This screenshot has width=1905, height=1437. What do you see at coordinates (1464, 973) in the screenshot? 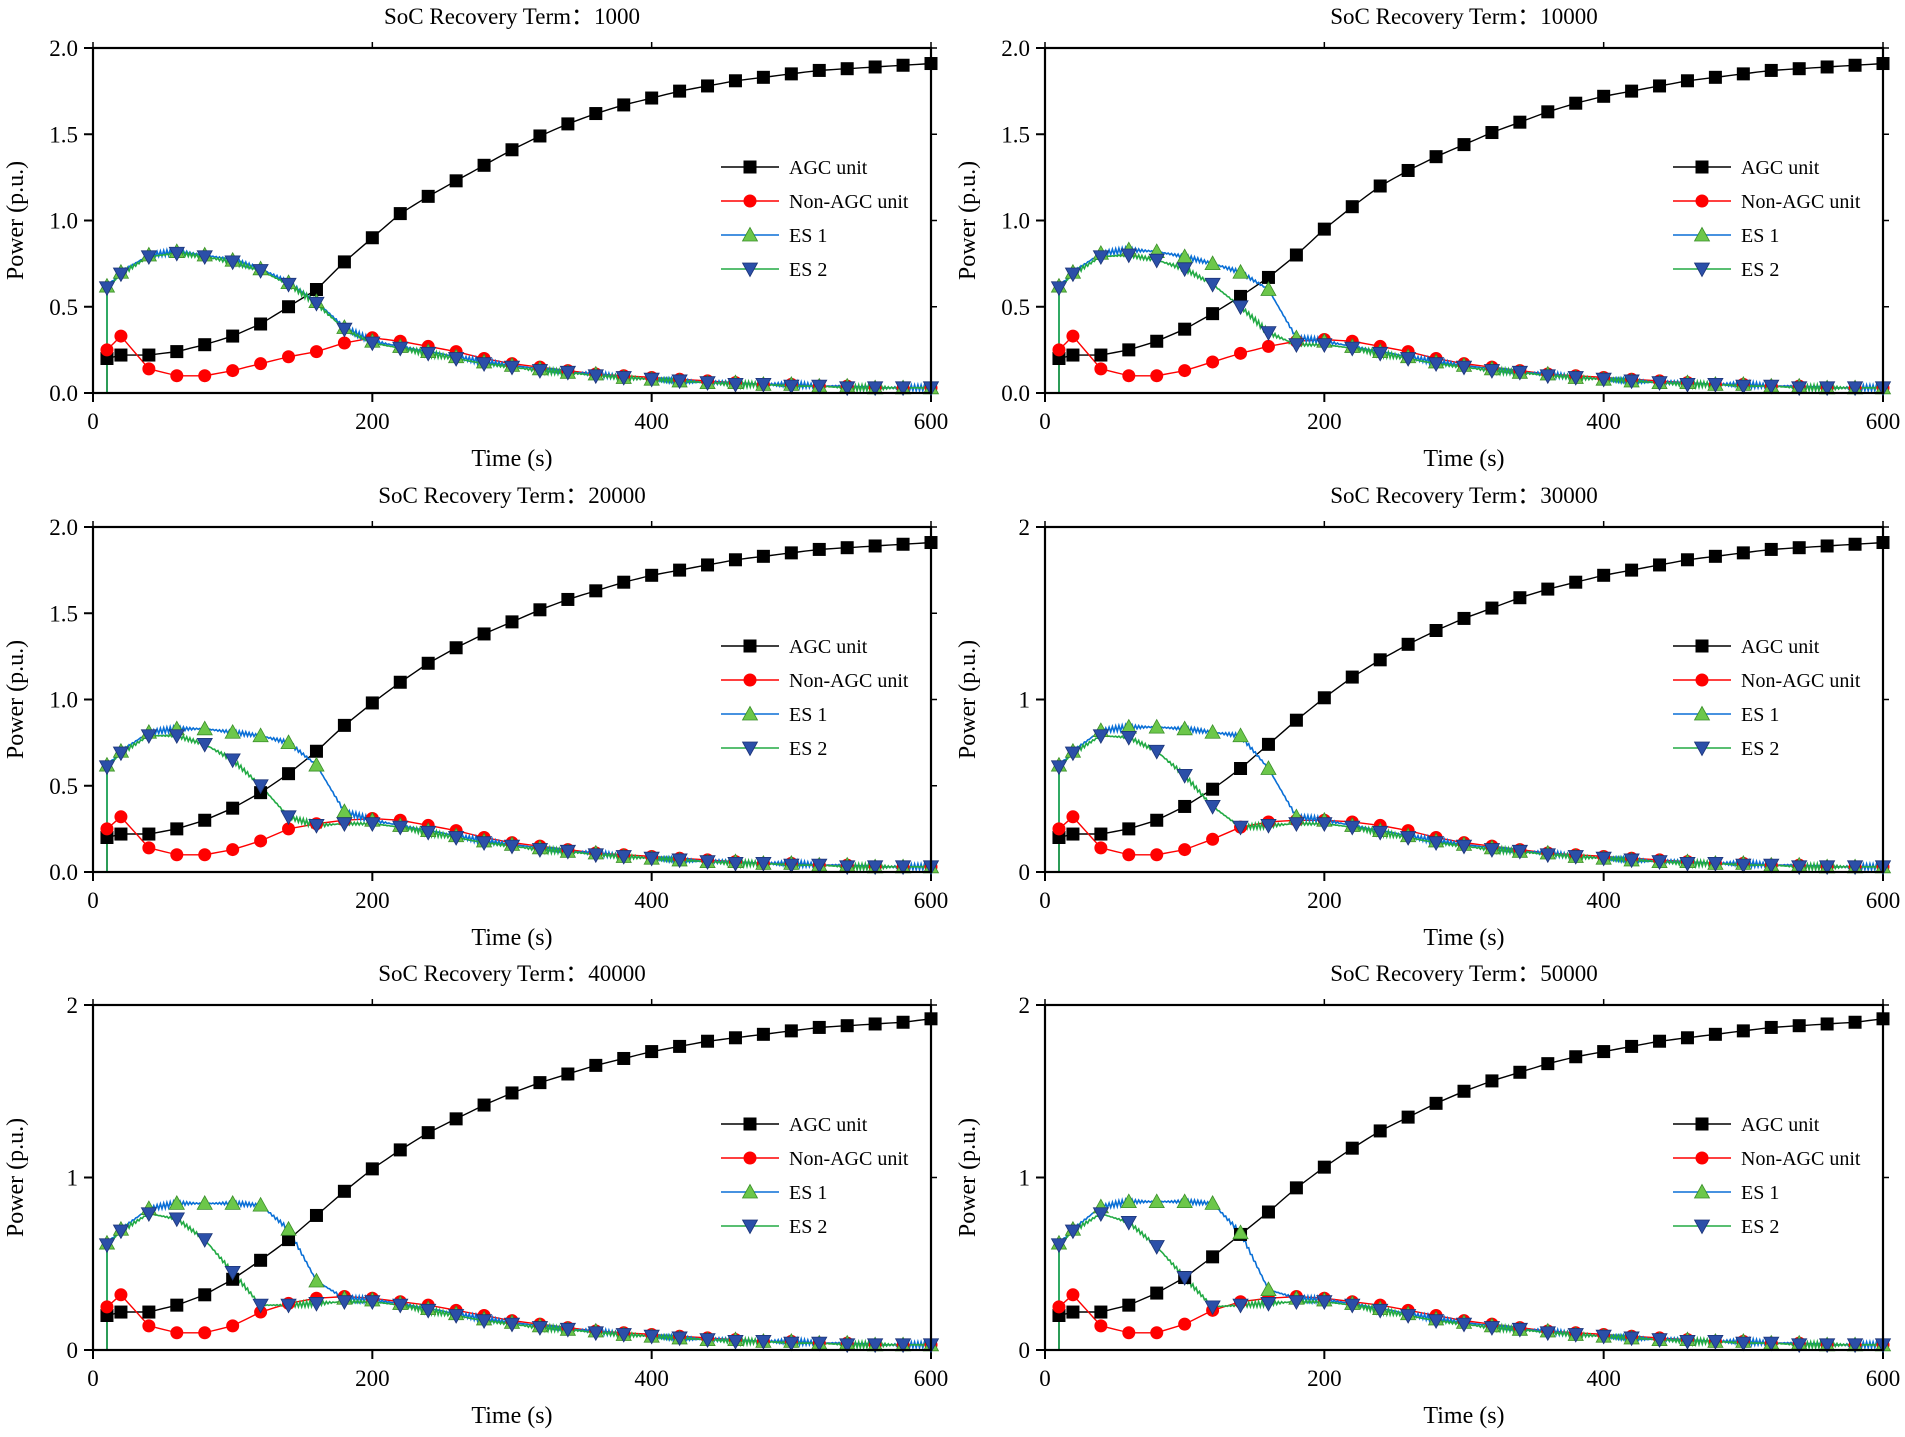
I see `chart-title: SoC Recovery Term：50000` at bounding box center [1464, 973].